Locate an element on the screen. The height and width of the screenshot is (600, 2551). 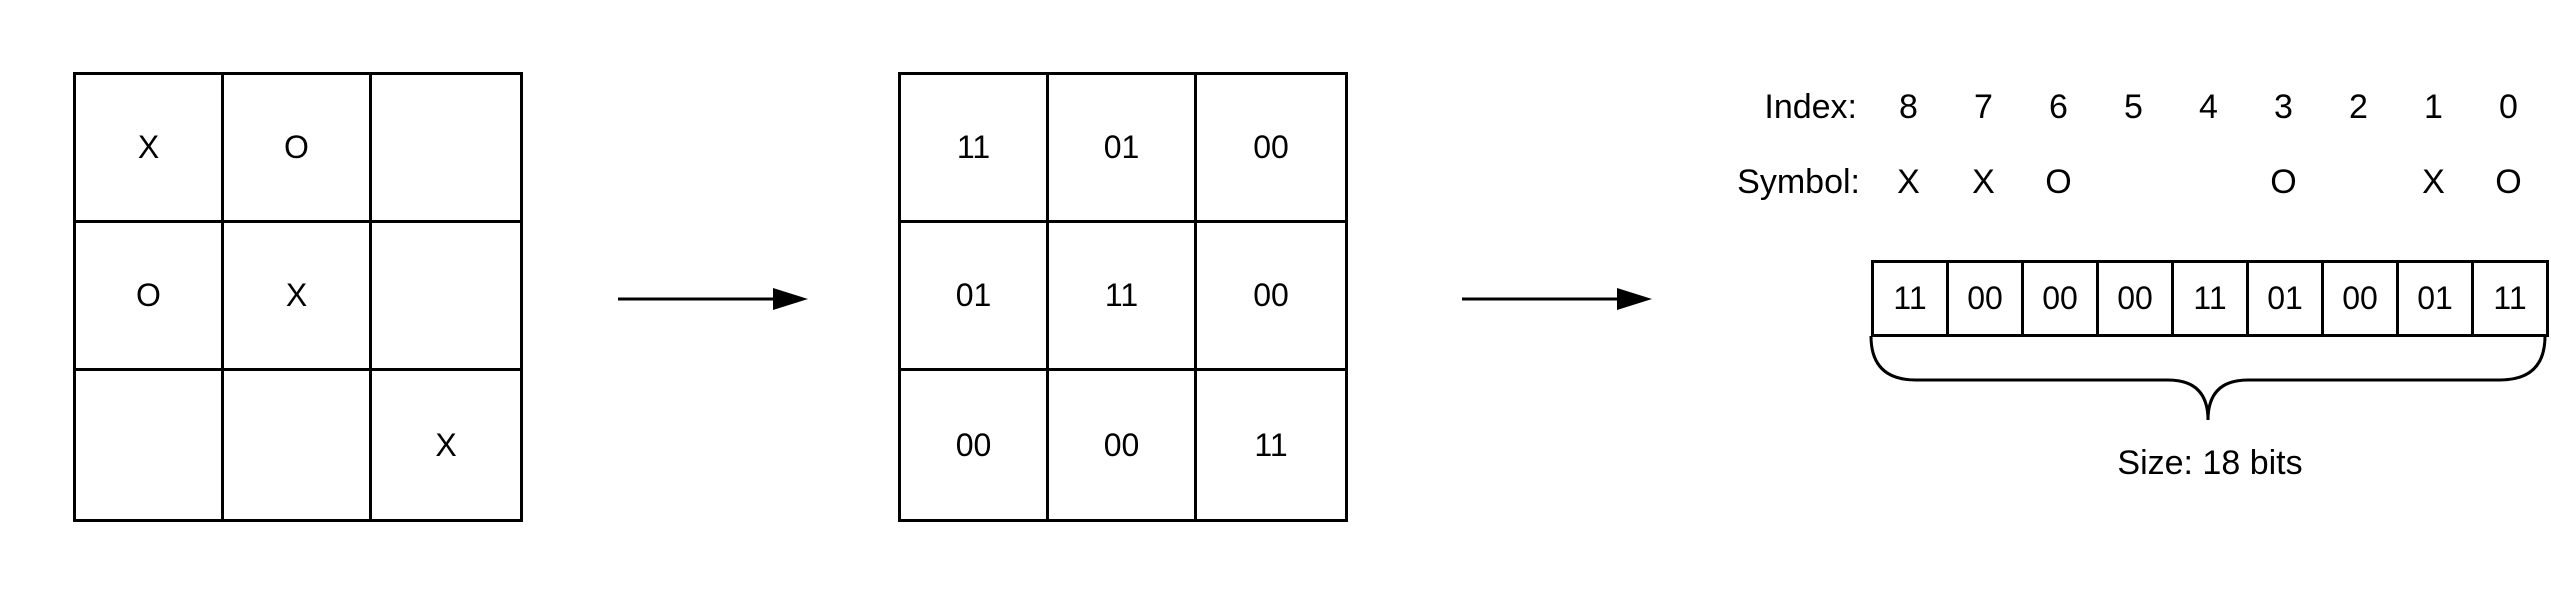
index-value: 2 is located at coordinates (2358, 107).